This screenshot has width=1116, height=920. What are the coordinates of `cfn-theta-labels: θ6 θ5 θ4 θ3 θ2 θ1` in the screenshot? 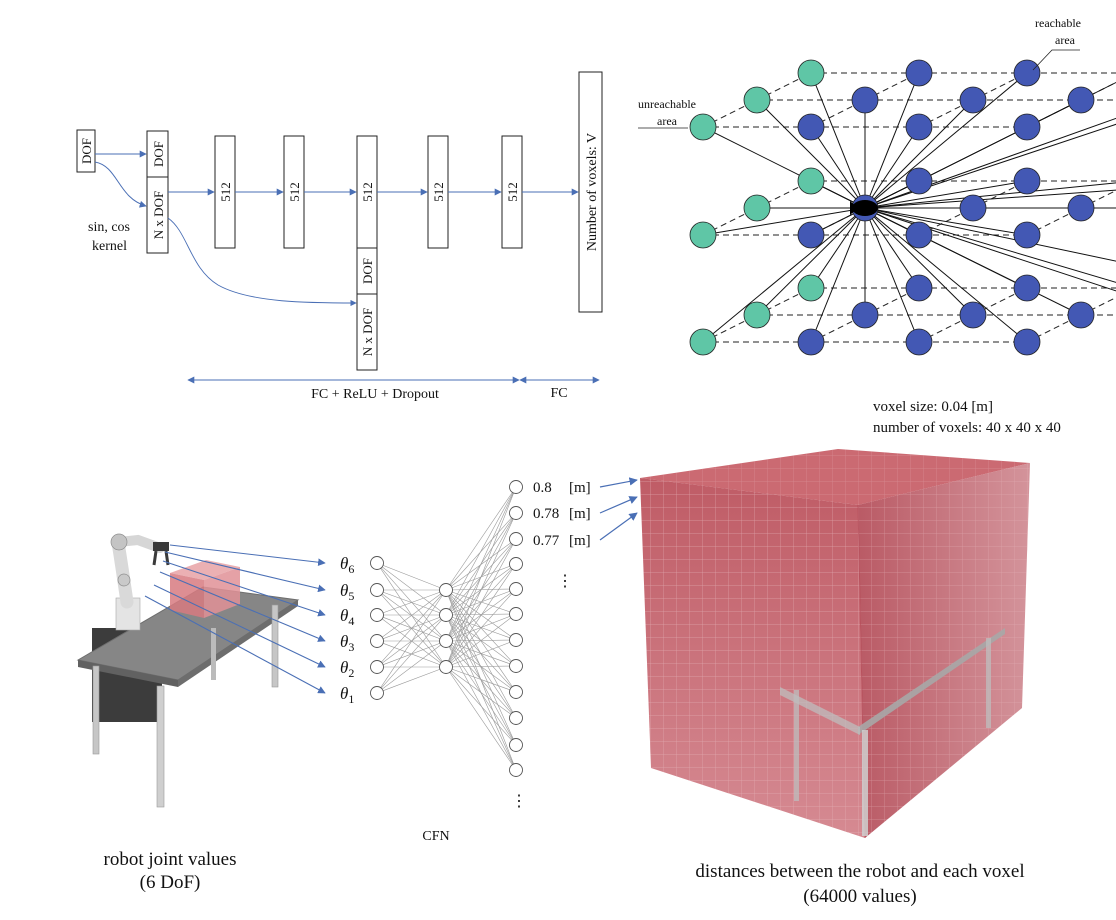 It's located at (347, 630).